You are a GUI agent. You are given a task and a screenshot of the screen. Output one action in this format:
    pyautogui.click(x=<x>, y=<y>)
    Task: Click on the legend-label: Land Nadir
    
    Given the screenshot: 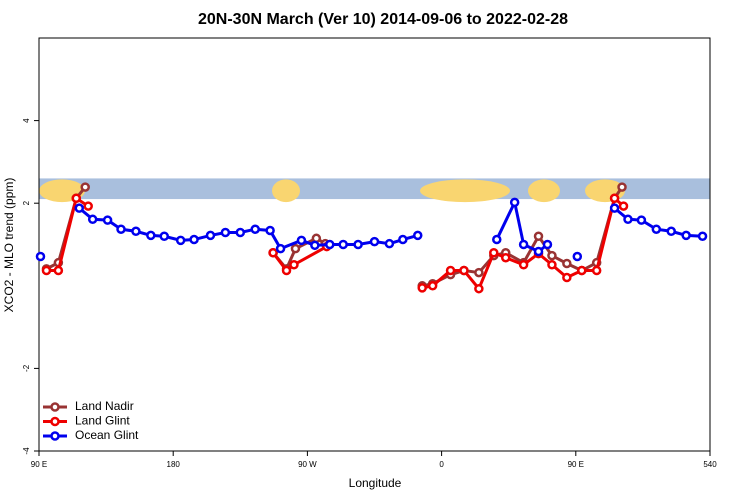 What is the action you would take?
    pyautogui.click(x=104, y=406)
    